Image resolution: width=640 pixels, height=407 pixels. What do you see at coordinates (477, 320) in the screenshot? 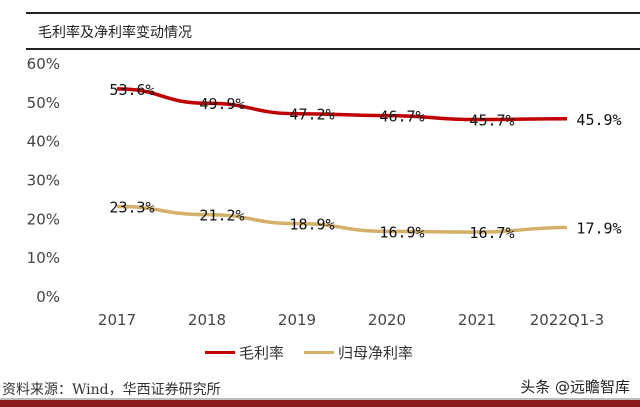
I see `x-tick-label: 2021` at bounding box center [477, 320].